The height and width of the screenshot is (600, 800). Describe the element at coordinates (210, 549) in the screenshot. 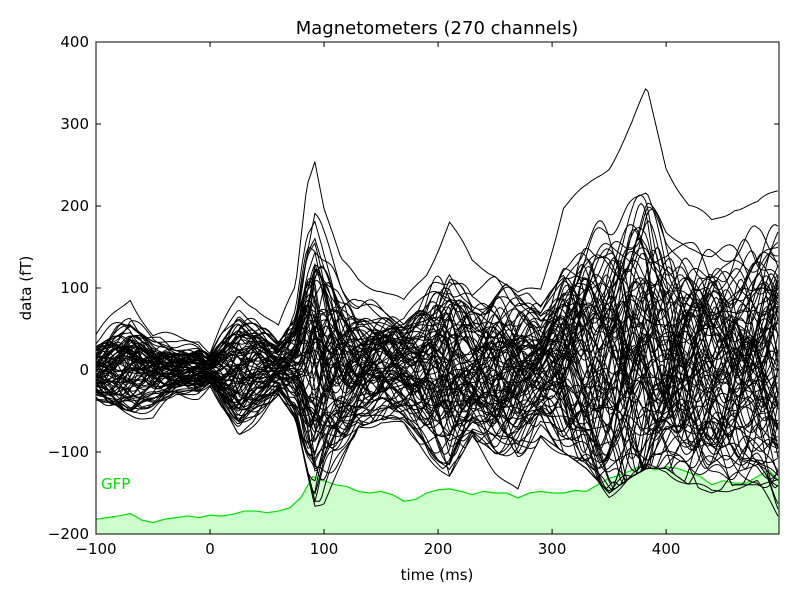

I see `x-tick-label: 0` at that location.